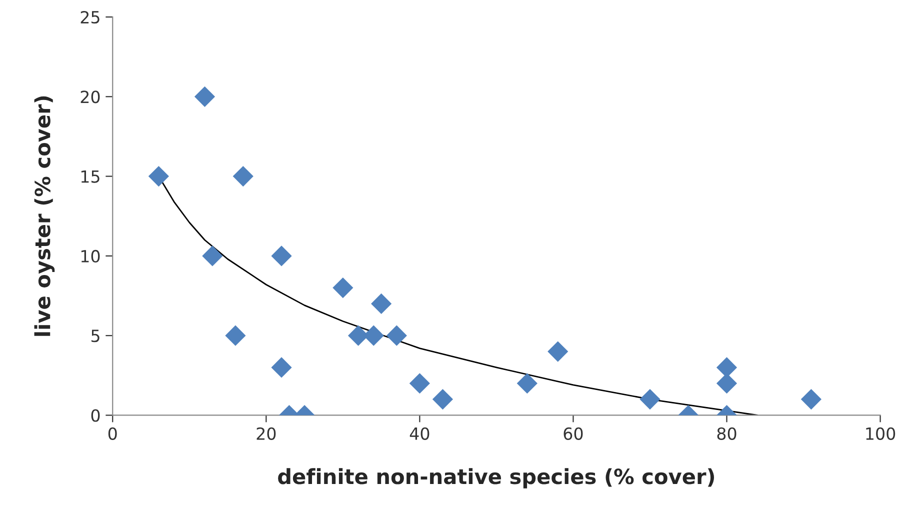  What do you see at coordinates (112, 433) in the screenshot?
I see `x-tick-label: 0` at bounding box center [112, 433].